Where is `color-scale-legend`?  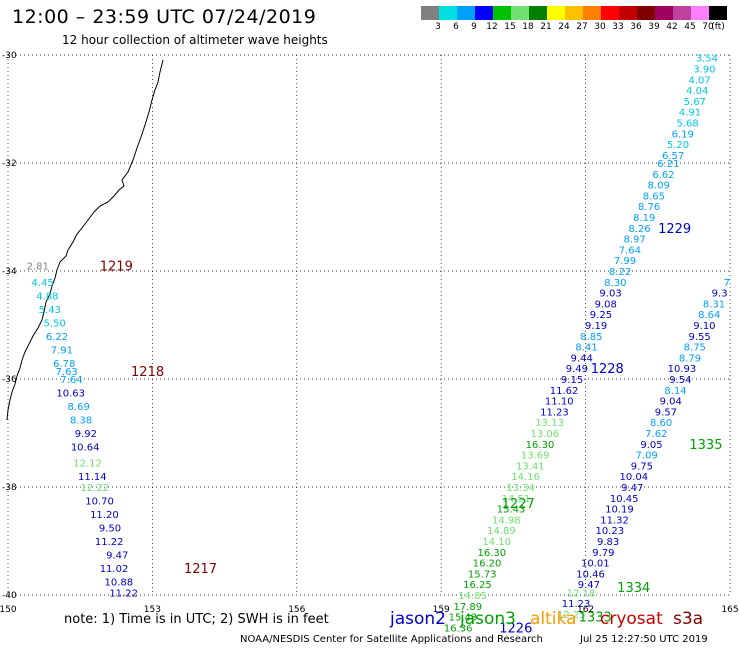 color-scale-legend is located at coordinates (574, 13).